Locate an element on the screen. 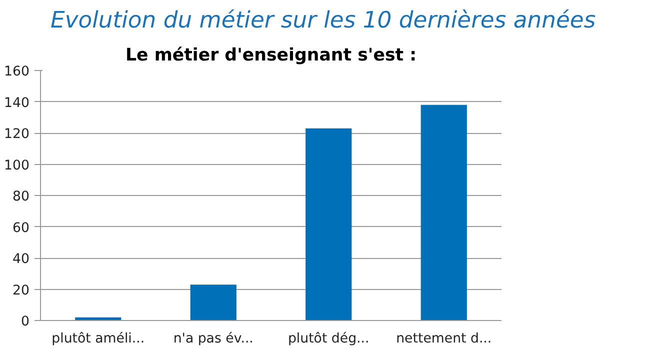 The height and width of the screenshot is (349, 661). chart-subtitle: Le métier d'enseignant s'est : is located at coordinates (271, 56).